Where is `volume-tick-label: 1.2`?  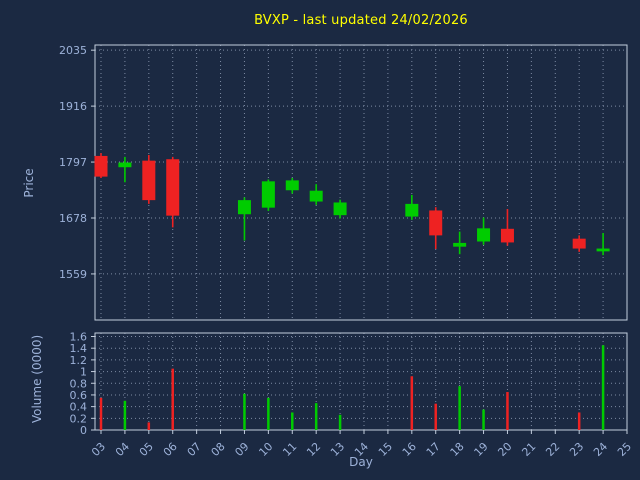 volume-tick-label: 1.2 is located at coordinates (79, 360).